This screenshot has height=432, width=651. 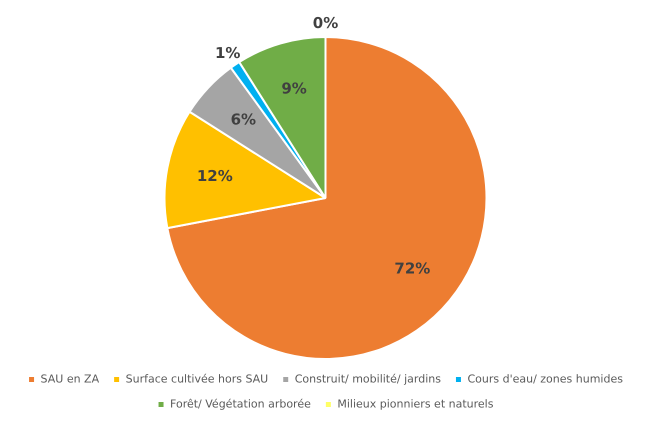 I want to click on legend-label: Milieux pionniers et naturels, so click(x=415, y=403).